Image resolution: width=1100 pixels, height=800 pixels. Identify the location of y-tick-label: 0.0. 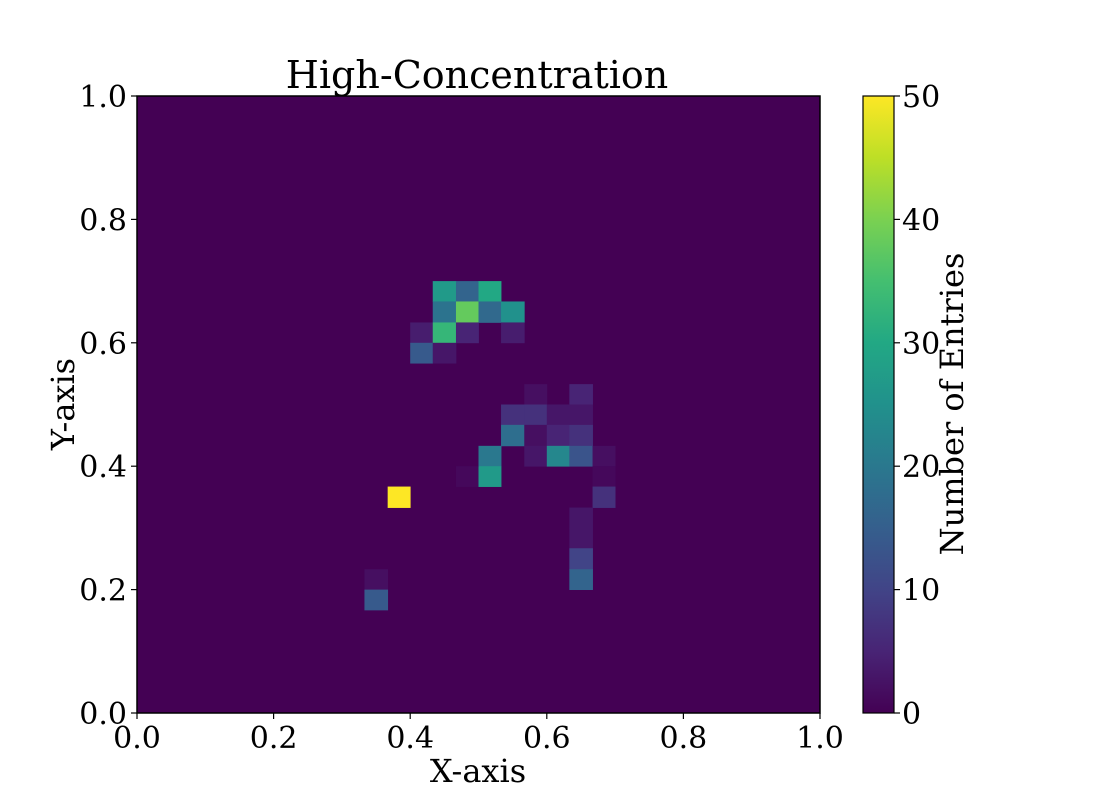
(103, 714).